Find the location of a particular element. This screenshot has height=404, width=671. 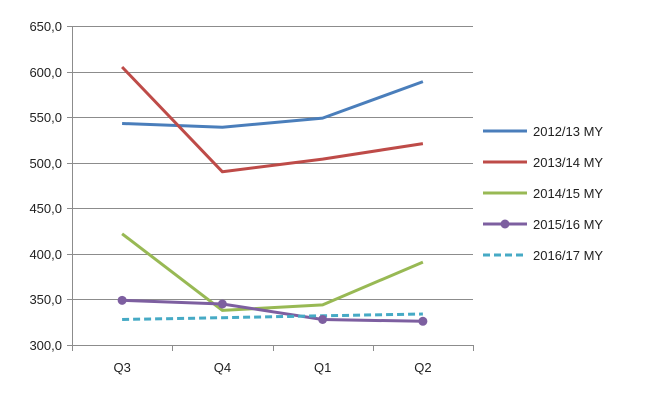

y-tick-label: 350,0 is located at coordinates (45, 299).